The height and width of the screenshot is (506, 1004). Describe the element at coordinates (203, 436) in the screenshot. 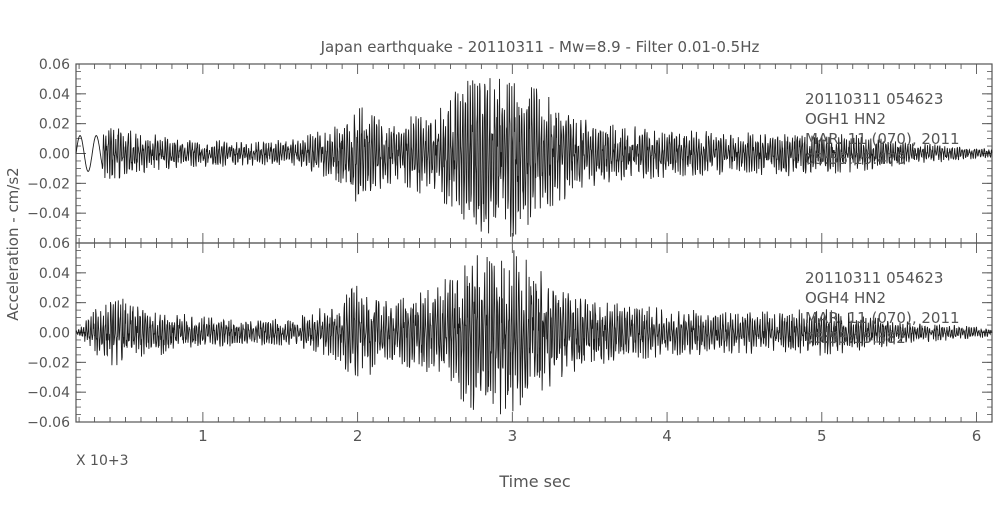

I see `x-tick-label: 1` at that location.